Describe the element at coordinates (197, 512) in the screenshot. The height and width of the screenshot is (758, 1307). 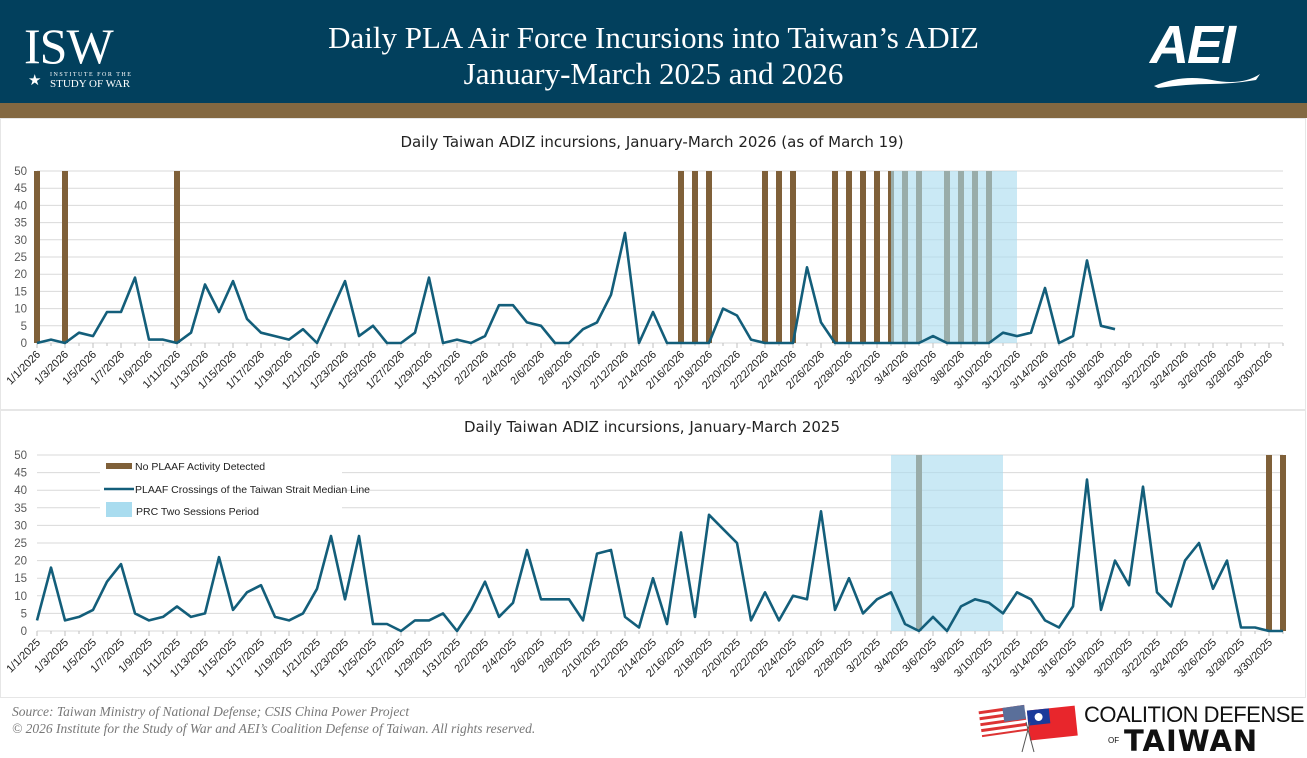
I see `legend-label-two-sessions: PRC Two Sessions Period` at that location.